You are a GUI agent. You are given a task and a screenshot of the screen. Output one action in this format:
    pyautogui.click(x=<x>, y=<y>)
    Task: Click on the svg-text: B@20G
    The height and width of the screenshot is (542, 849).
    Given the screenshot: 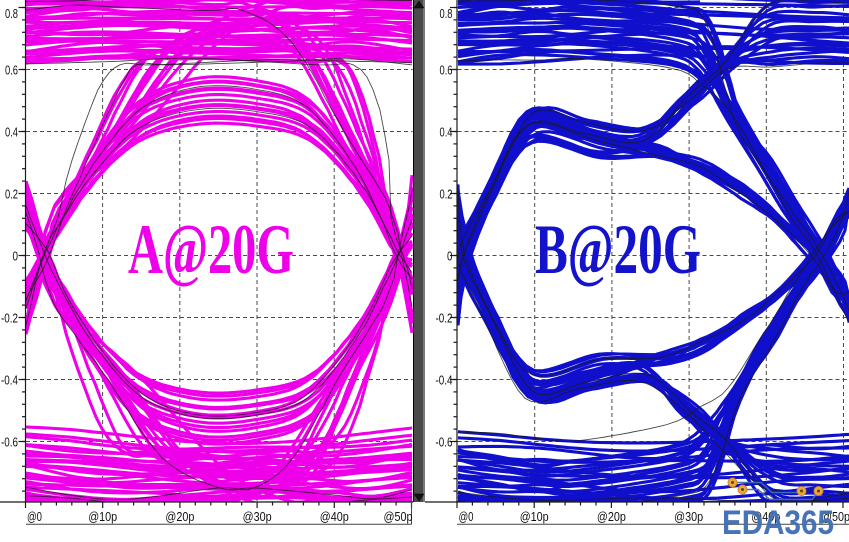 What is the action you would take?
    pyautogui.click(x=618, y=250)
    